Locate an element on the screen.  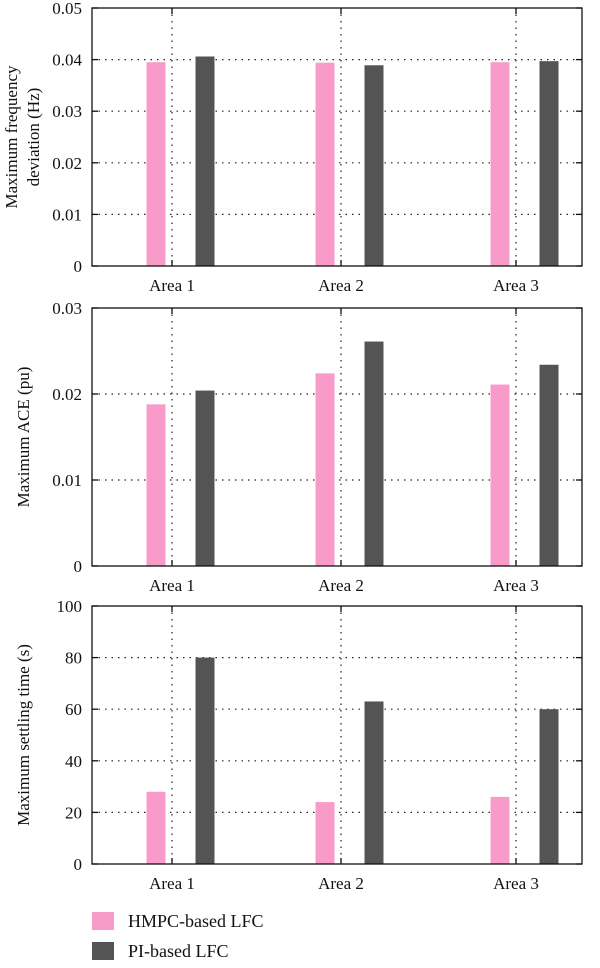
ytick-label: 0.04 is located at coordinates (67, 60).